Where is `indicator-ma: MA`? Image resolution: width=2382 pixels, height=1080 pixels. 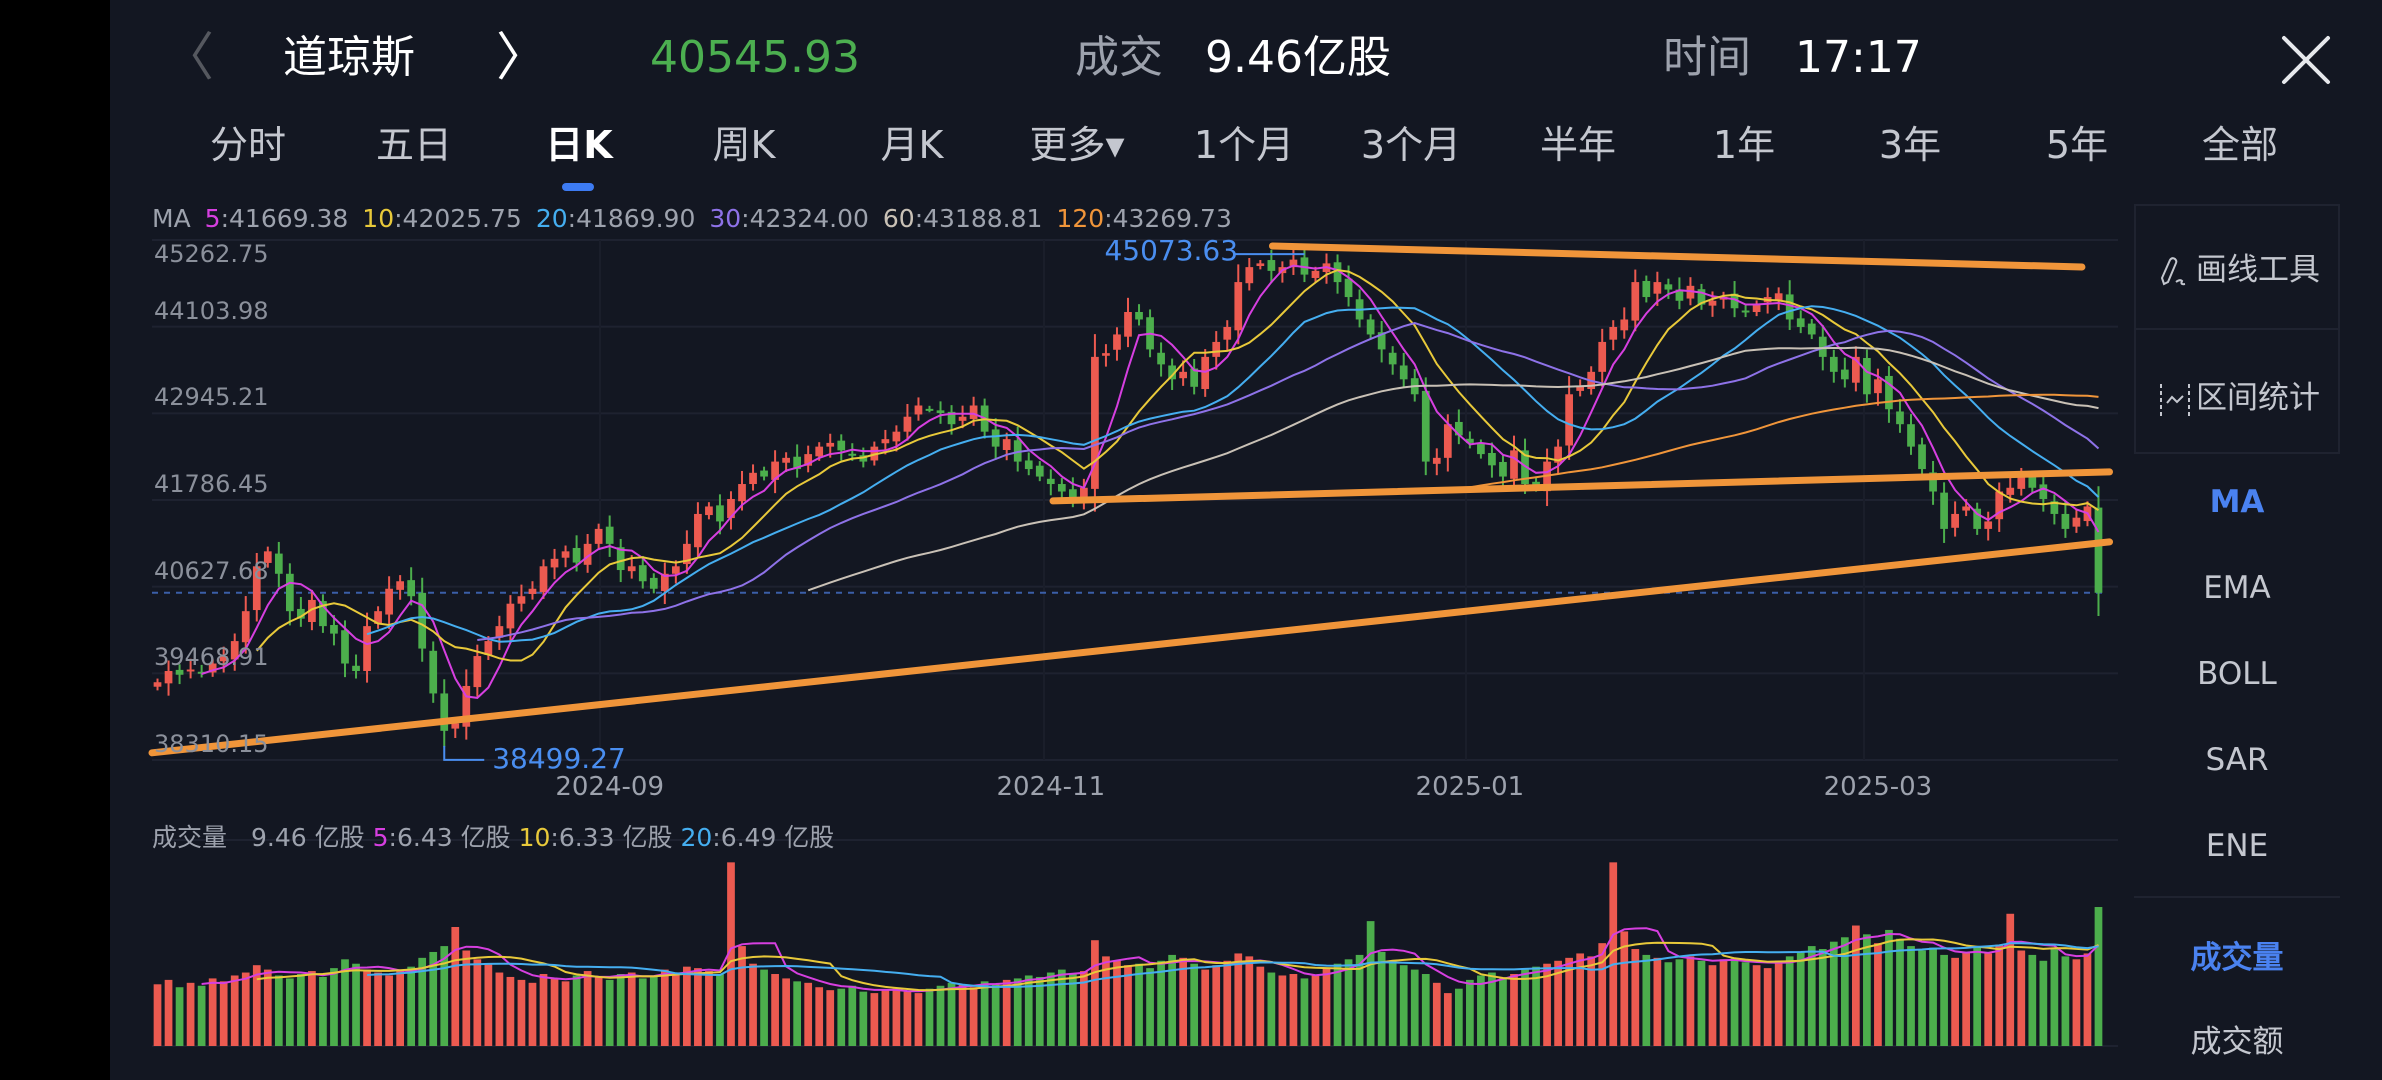
indicator-ma: MA is located at coordinates (2237, 502).